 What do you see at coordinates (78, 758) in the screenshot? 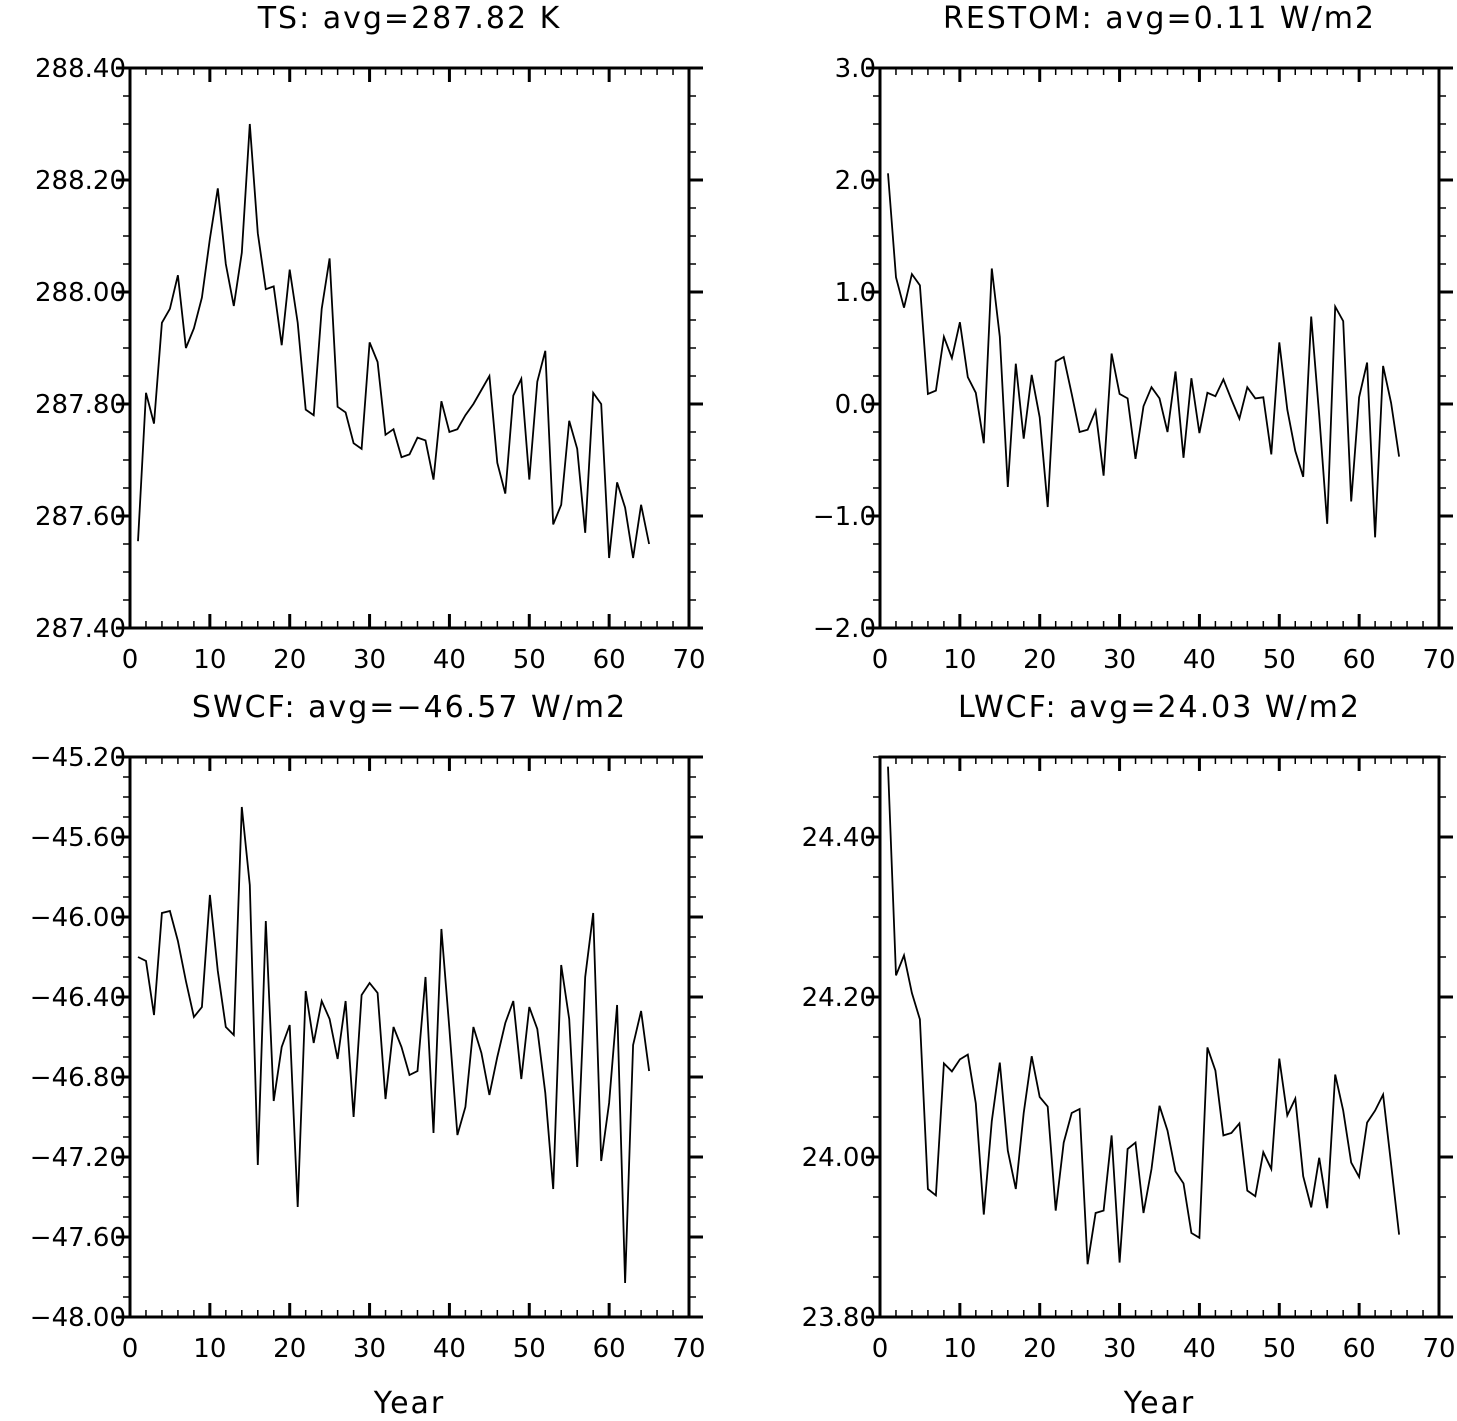
I see `y-tick-label: −45.20` at bounding box center [78, 758].